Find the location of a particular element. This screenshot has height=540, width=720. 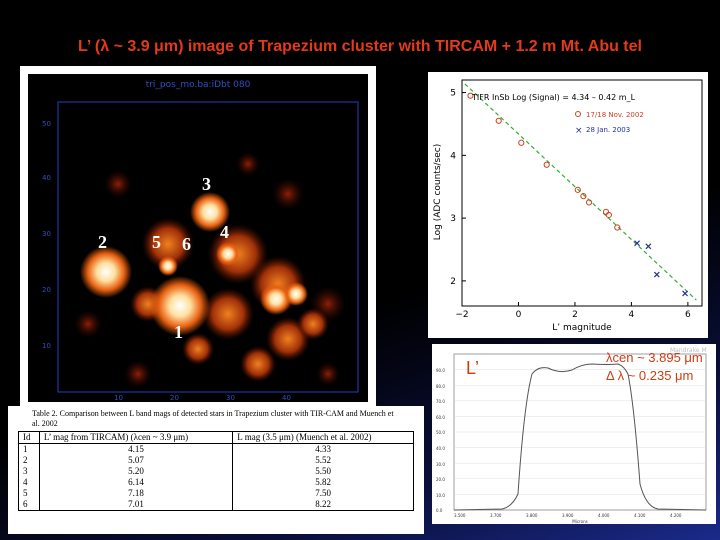

filter-x-tick: 4.000 is located at coordinates (604, 515).